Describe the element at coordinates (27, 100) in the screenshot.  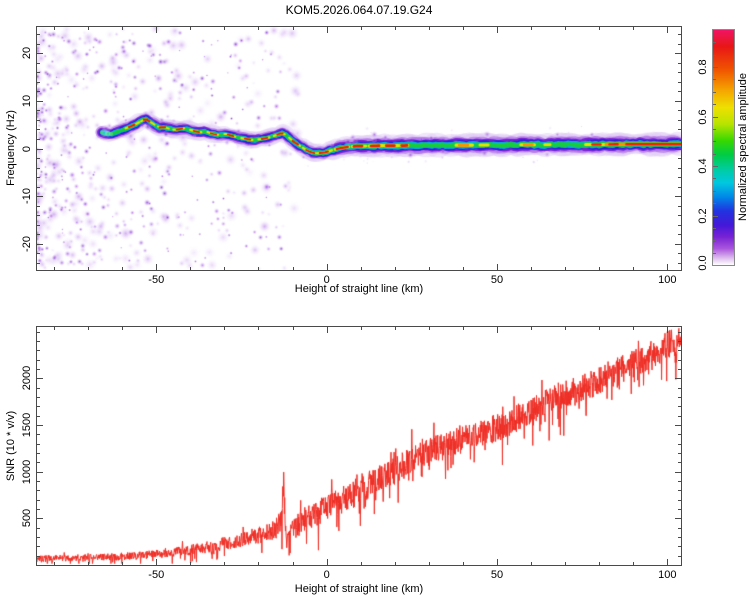
I see `y-tick-label: 10` at that location.